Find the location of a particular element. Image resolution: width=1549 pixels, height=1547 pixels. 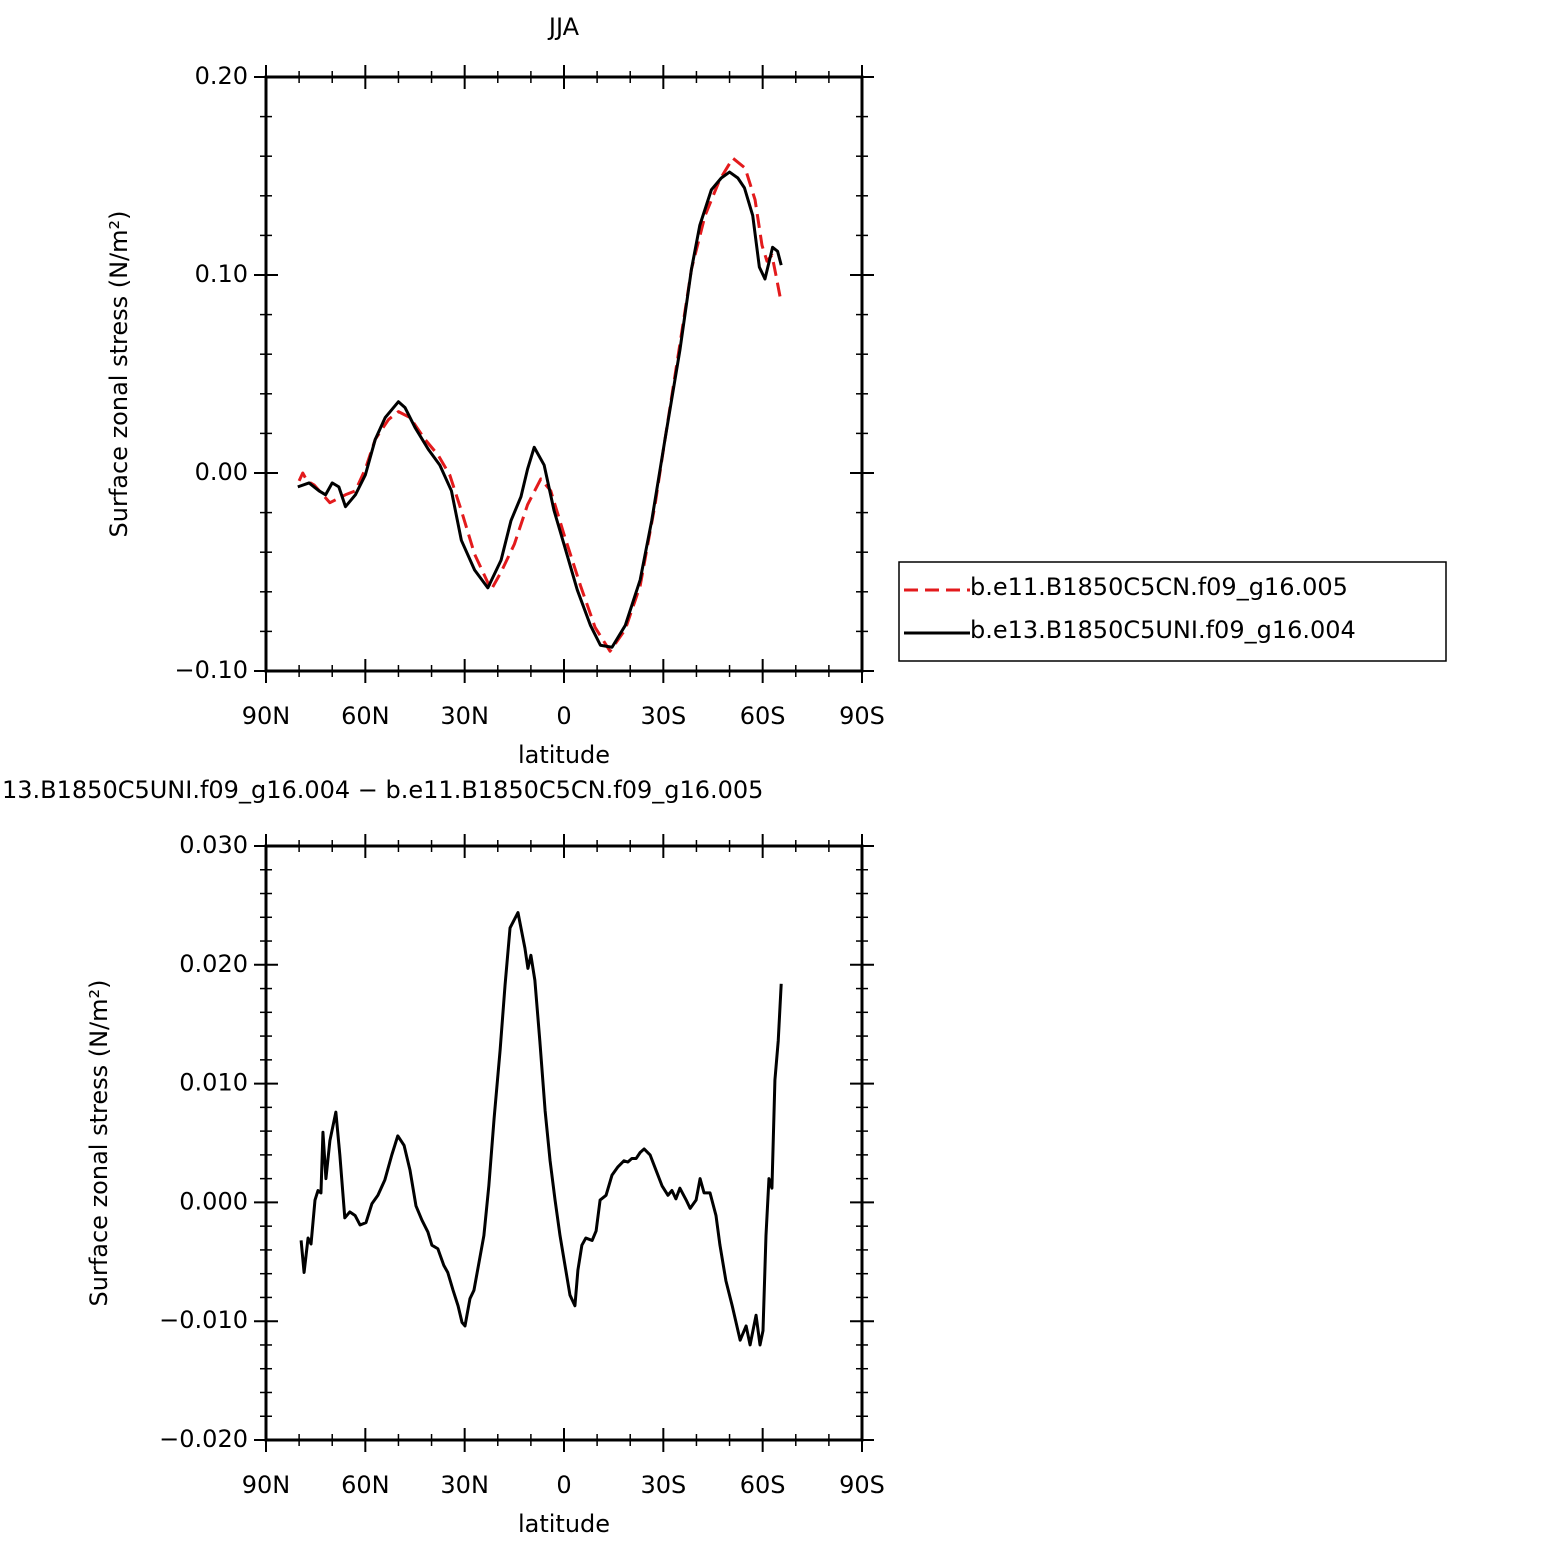

y-tick-label: 0.020 is located at coordinates (213, 964).